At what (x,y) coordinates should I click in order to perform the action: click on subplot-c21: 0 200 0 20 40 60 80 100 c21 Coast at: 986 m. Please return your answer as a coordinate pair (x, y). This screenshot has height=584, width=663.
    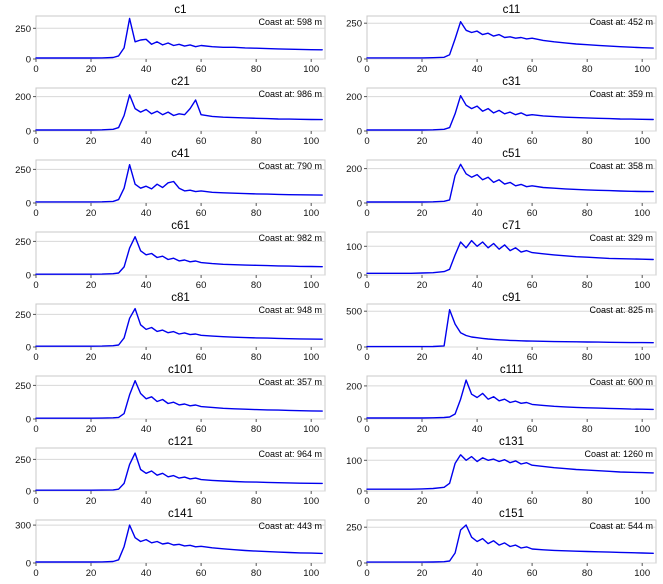
    Looking at the image, I should click on (165, 111).